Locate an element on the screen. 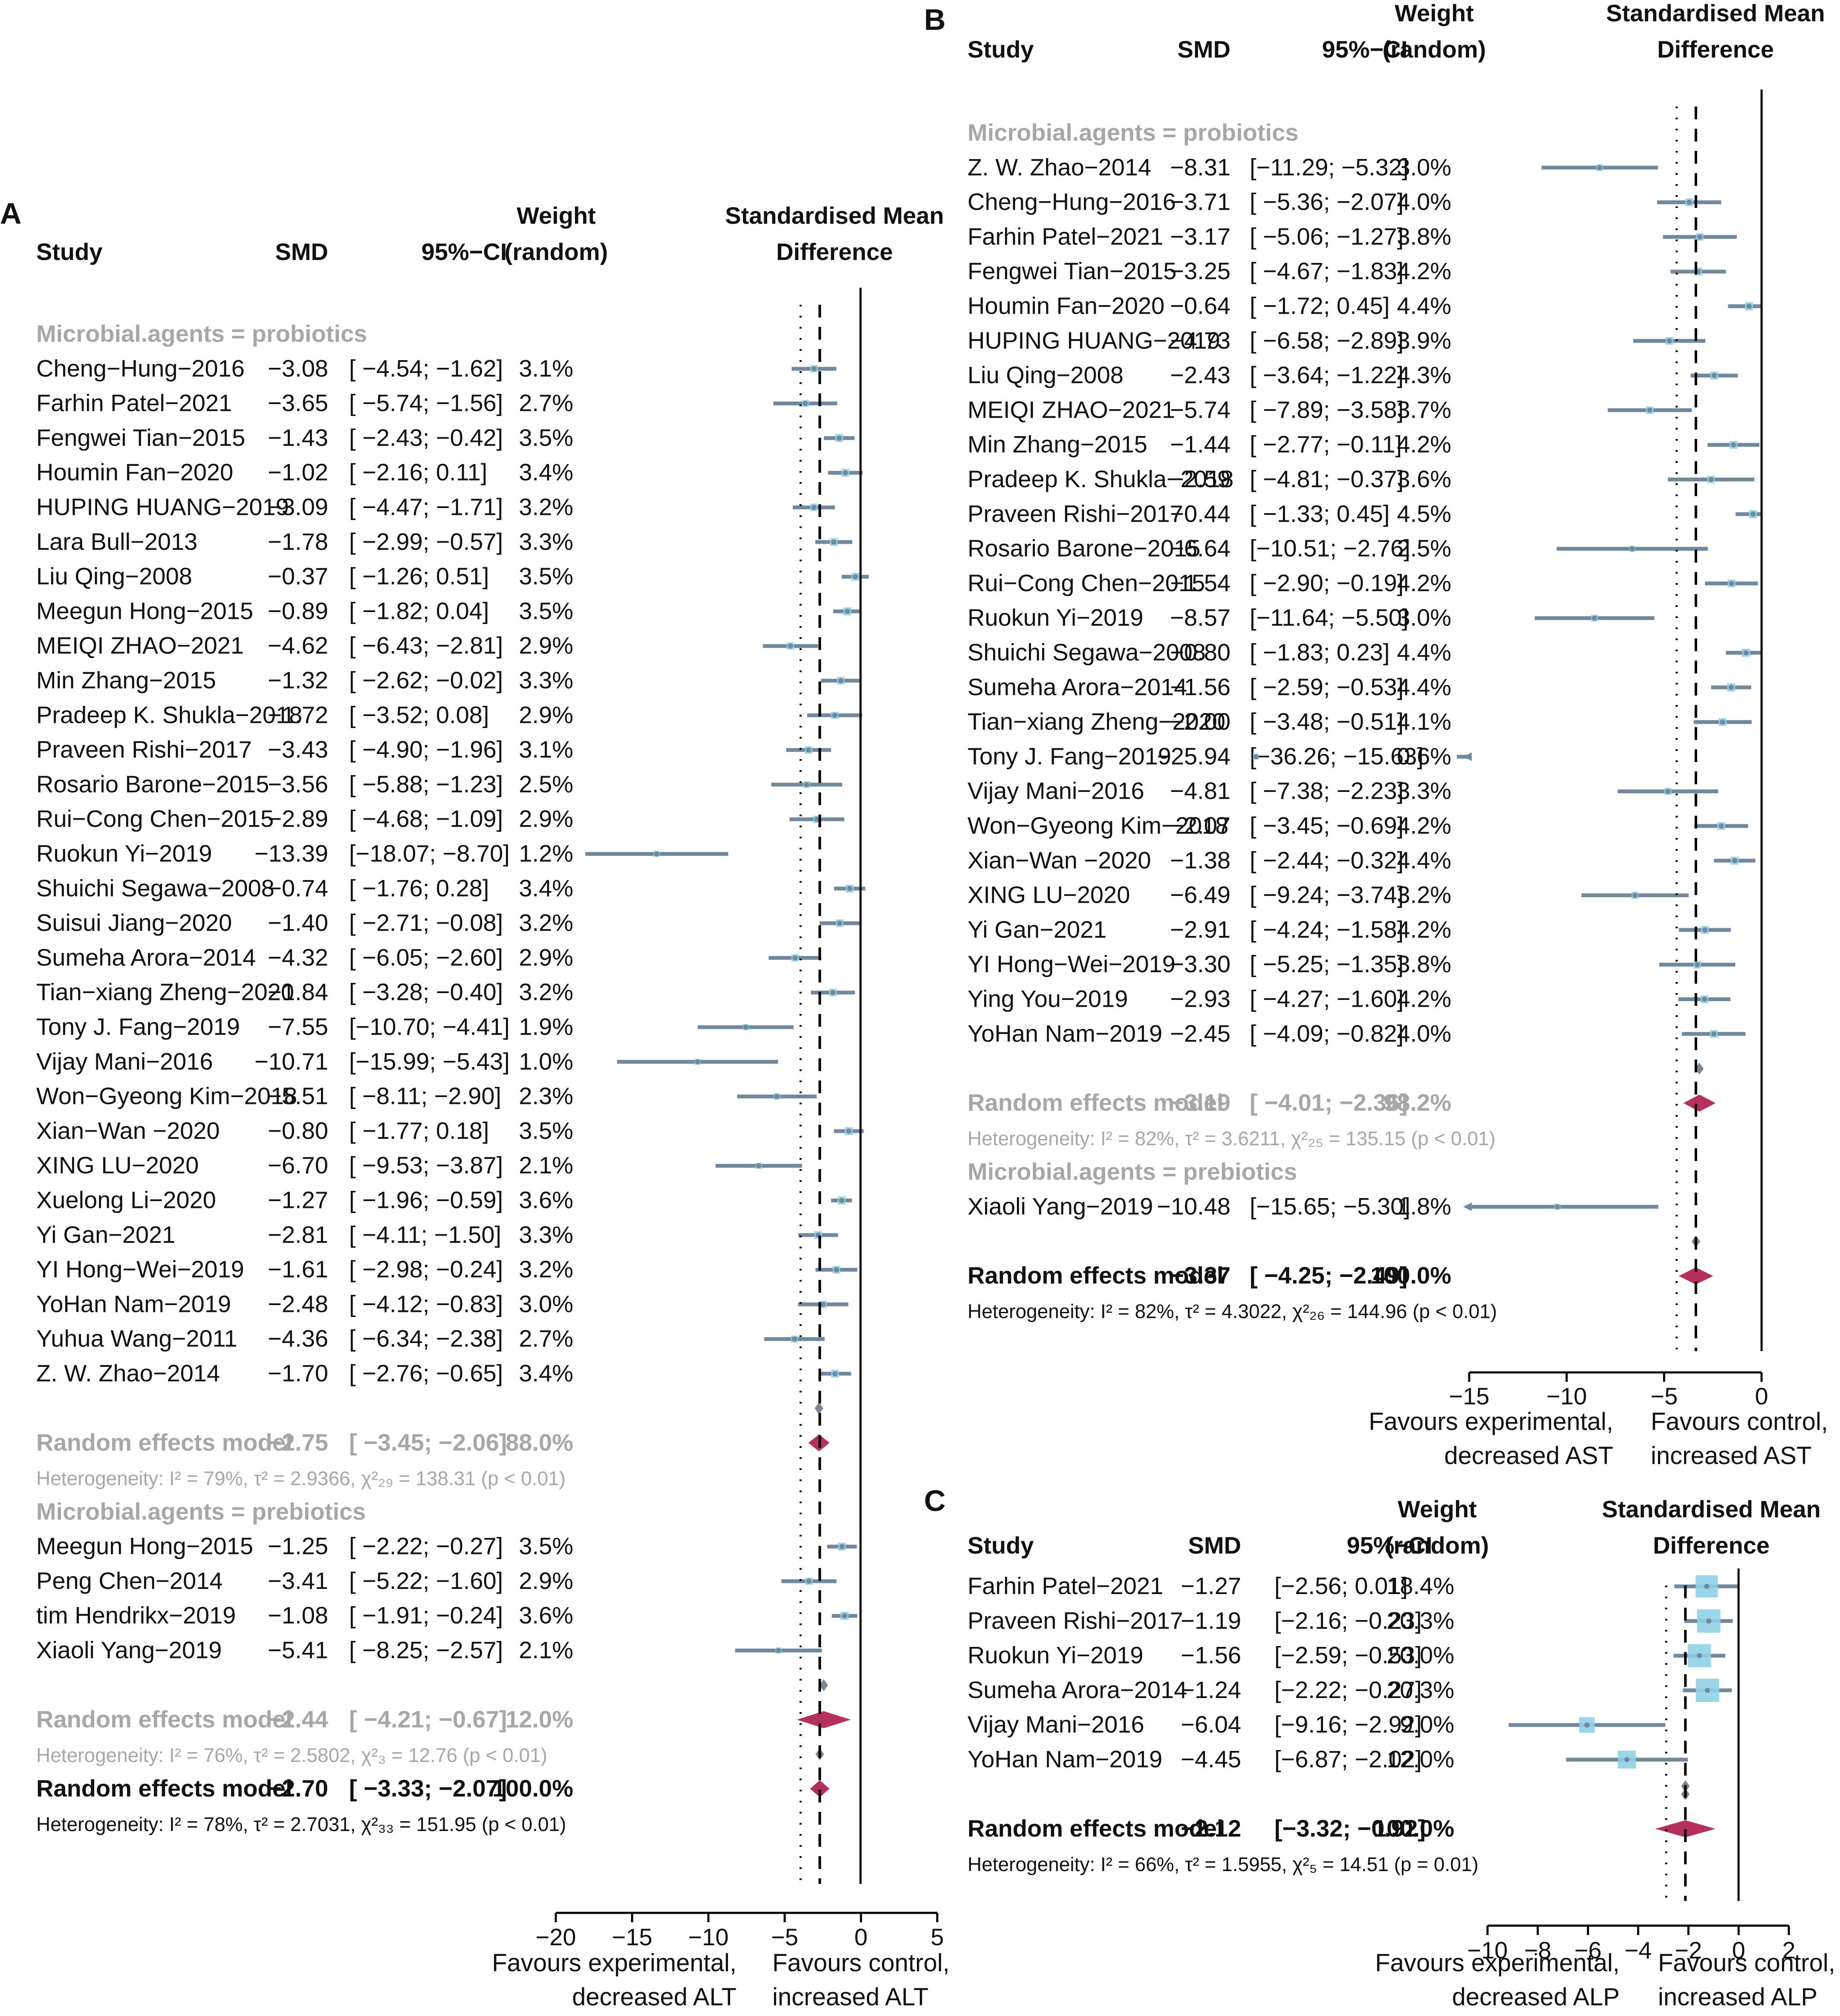  study-name: Praveen Rishi−2017 is located at coordinates (1075, 513).